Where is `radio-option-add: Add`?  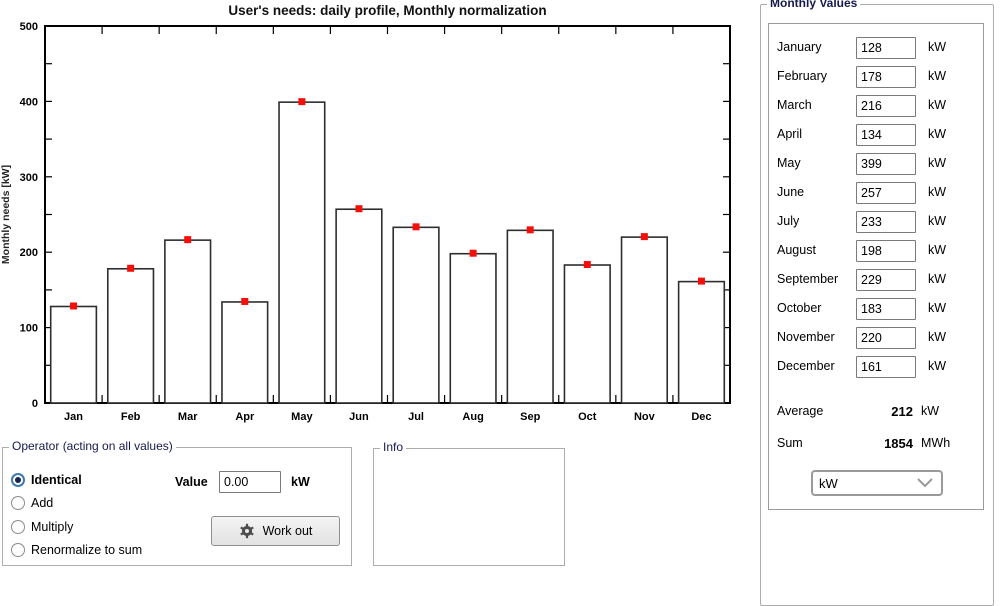 radio-option-add: Add is located at coordinates (32, 503).